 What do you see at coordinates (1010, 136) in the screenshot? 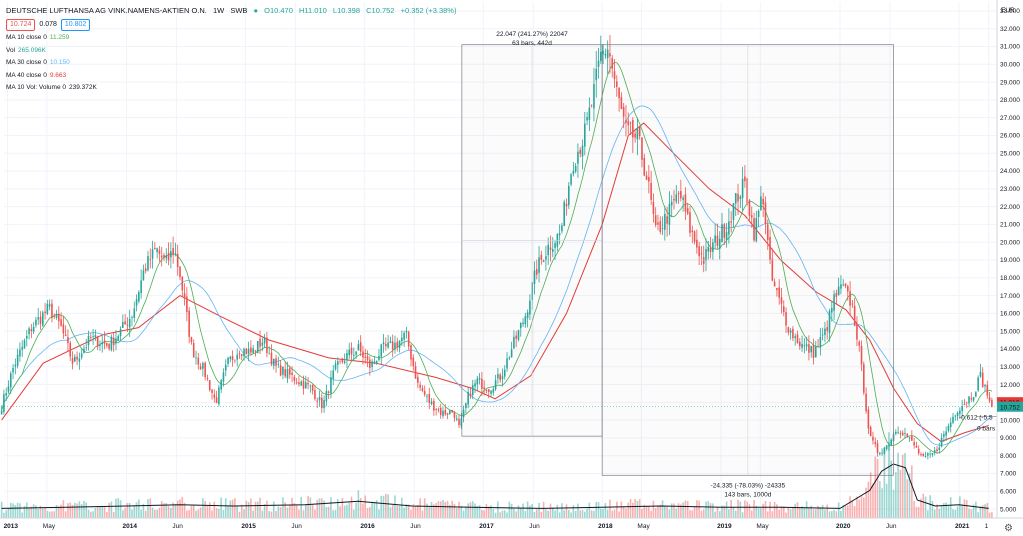
I see `y-tick-label: 26.000` at bounding box center [1010, 136].